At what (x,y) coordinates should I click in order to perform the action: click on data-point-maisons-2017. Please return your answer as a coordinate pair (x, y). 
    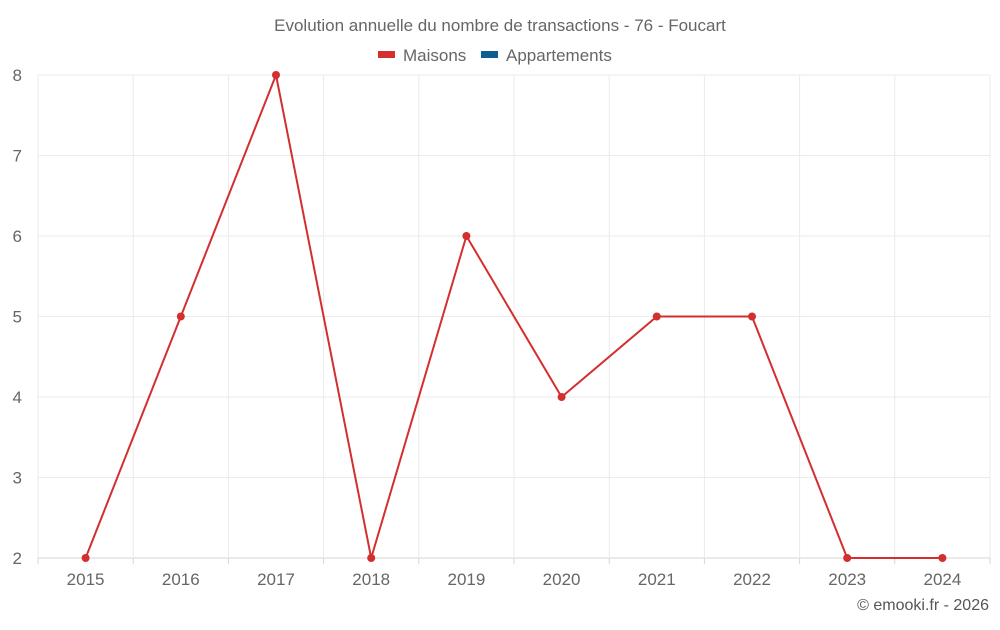
    Looking at the image, I should click on (276, 75).